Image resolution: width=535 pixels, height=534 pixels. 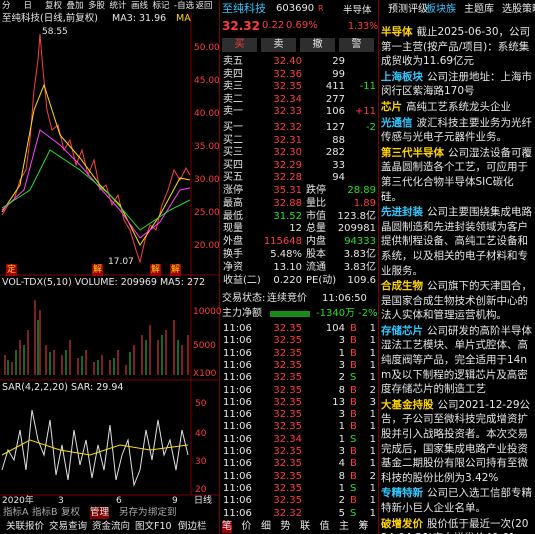 What do you see at coordinates (63, 387) in the screenshot?
I see `sar-title: SAR(4,2,2,20) SAR: 29.94` at bounding box center [63, 387].